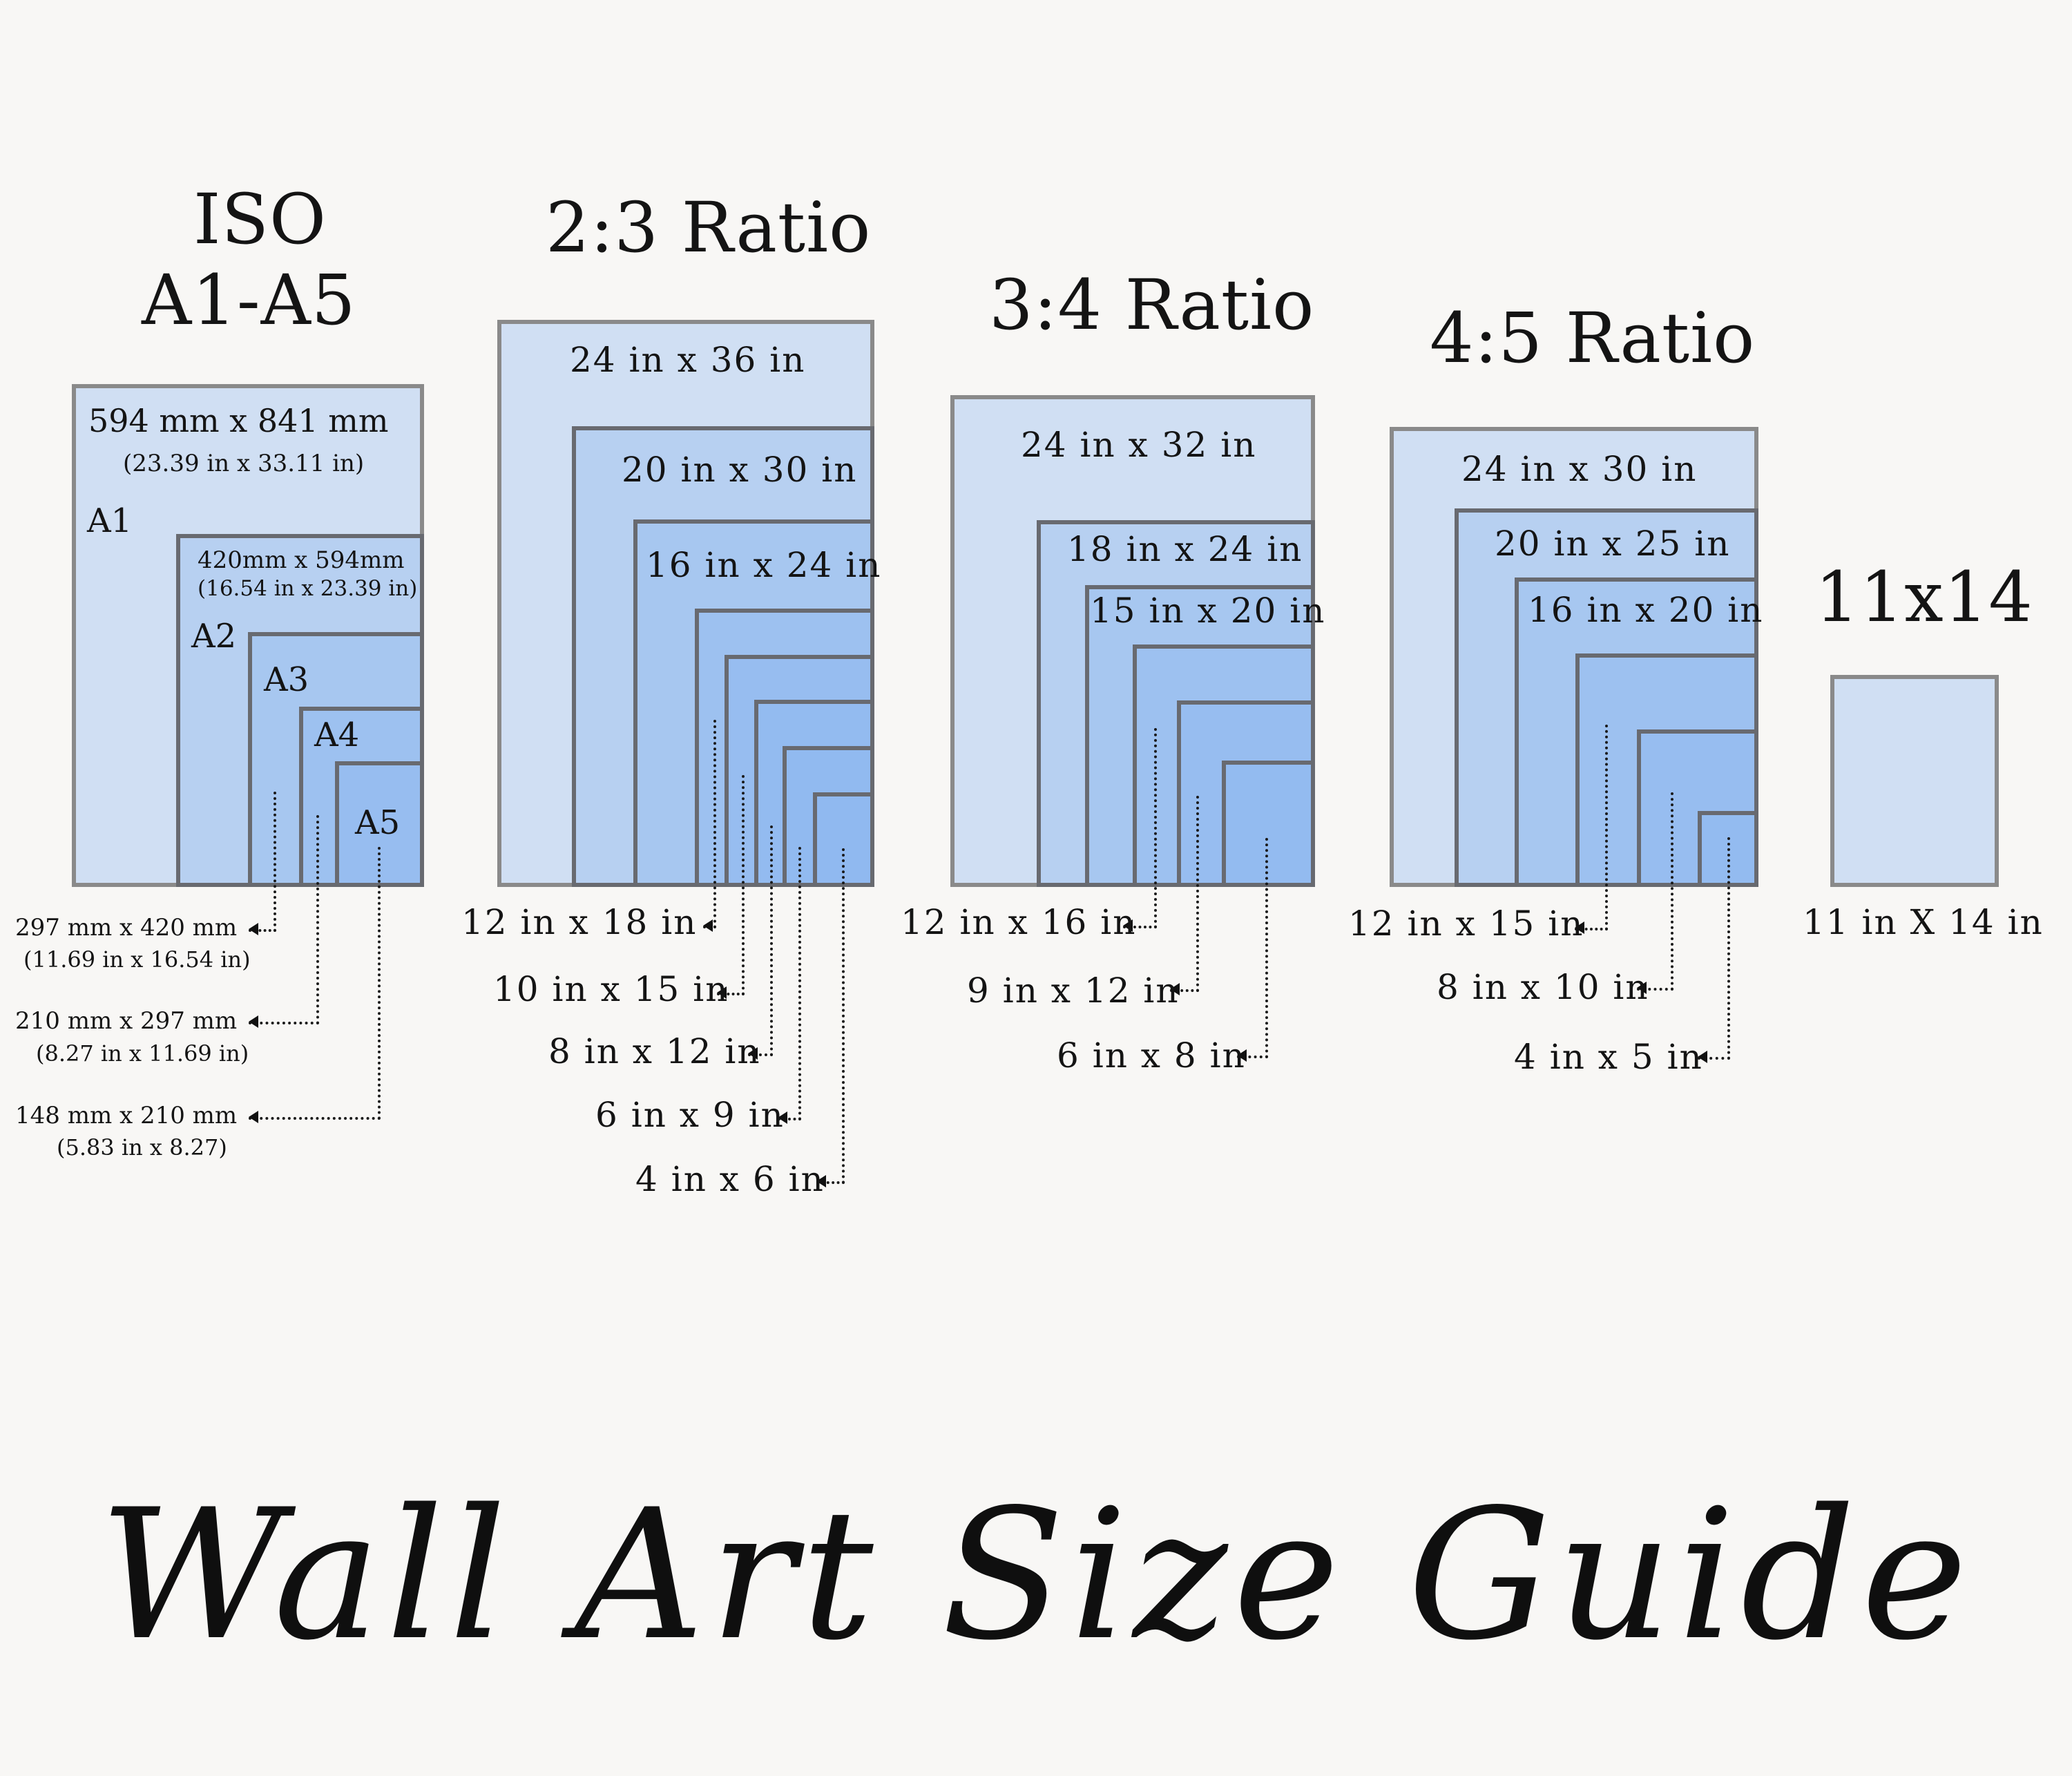 The width and height of the screenshot is (2072, 1776). What do you see at coordinates (249, 300) in the screenshot?
I see `iso-heading-line2: A1-A5` at bounding box center [249, 300].